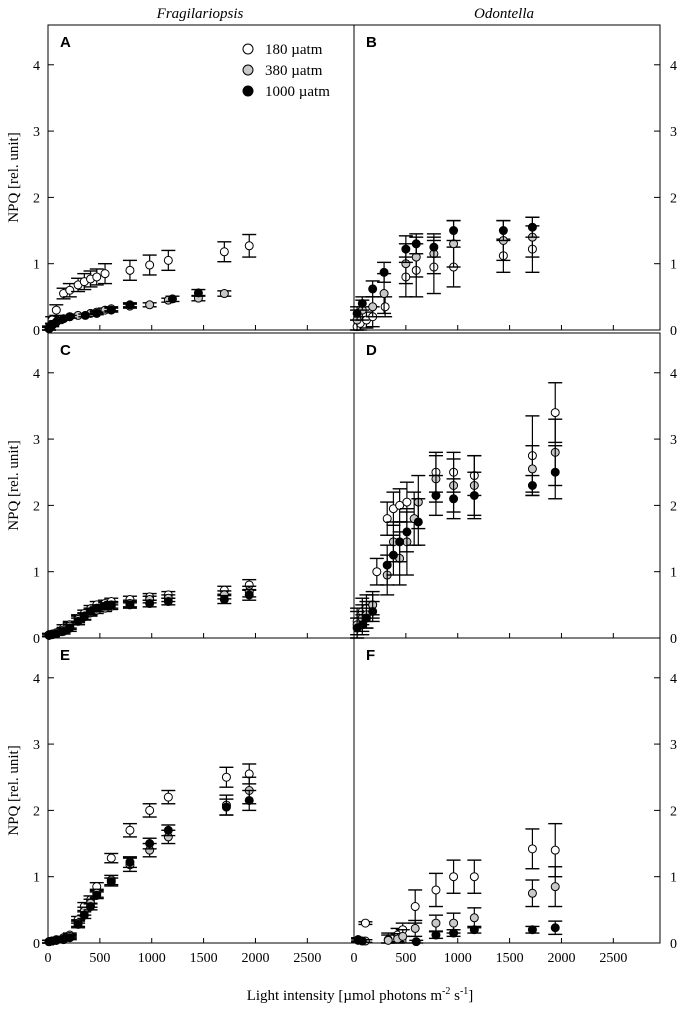 This screenshot has height=1015, width=678. Describe the element at coordinates (36, 745) in the screenshot. I see `panel-e-ytick-label: 3` at that location.